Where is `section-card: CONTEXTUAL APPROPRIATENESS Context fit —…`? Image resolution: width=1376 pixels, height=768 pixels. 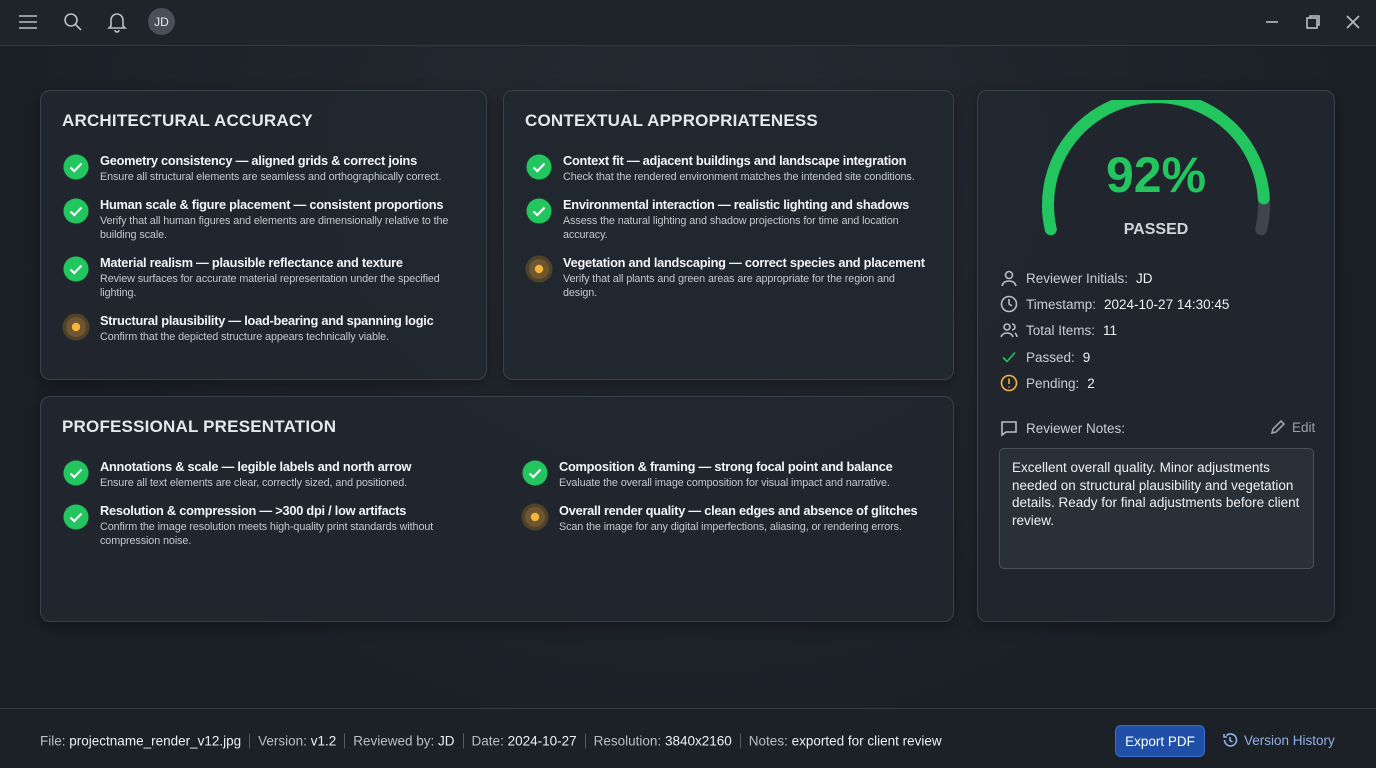
section-card: CONTEXTUAL APPROPRIATENESS Context fit —… is located at coordinates (728, 235).